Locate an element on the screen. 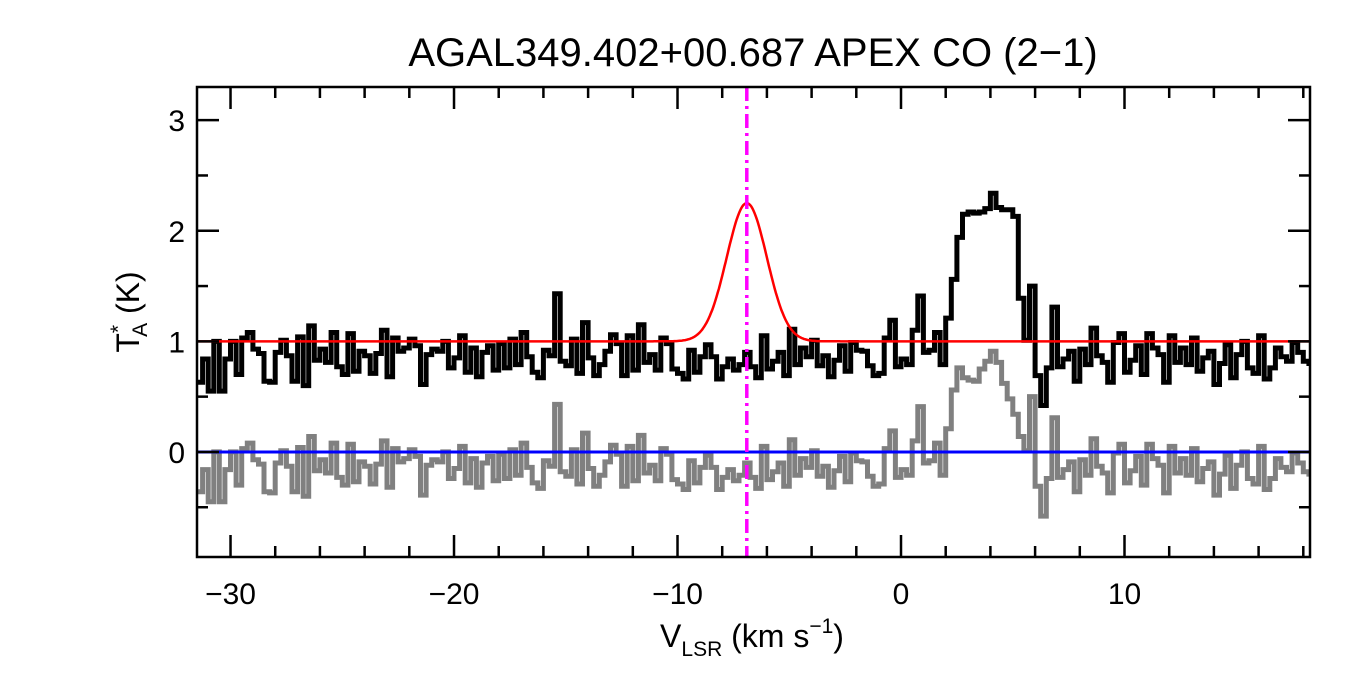 The width and height of the screenshot is (1350, 675). x-tick-label: −20 is located at coordinates (454, 594).